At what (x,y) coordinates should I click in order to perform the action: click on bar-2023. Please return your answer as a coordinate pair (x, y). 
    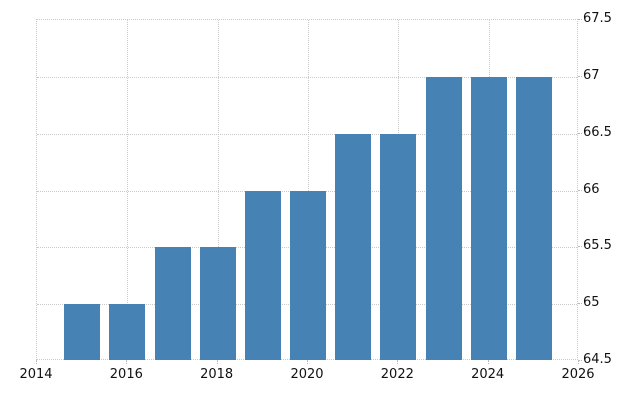
    Looking at the image, I should click on (444, 218).